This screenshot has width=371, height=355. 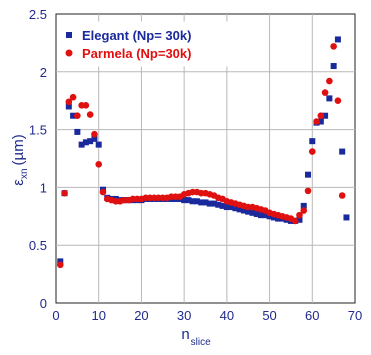 What do you see at coordinates (227, 315) in the screenshot?
I see `x-tick-label: 40` at bounding box center [227, 315].